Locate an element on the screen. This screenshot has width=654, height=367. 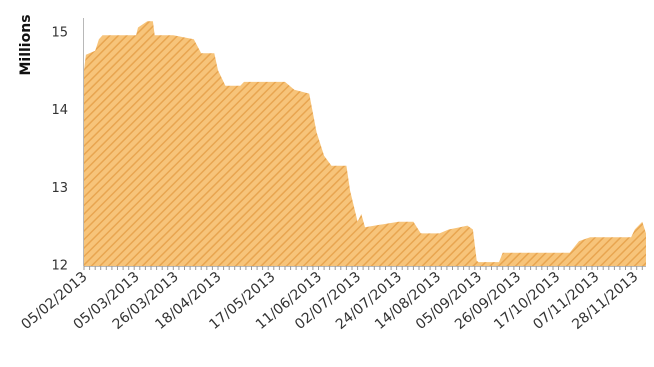
y-tick-label: 14 is located at coordinates (59, 110).